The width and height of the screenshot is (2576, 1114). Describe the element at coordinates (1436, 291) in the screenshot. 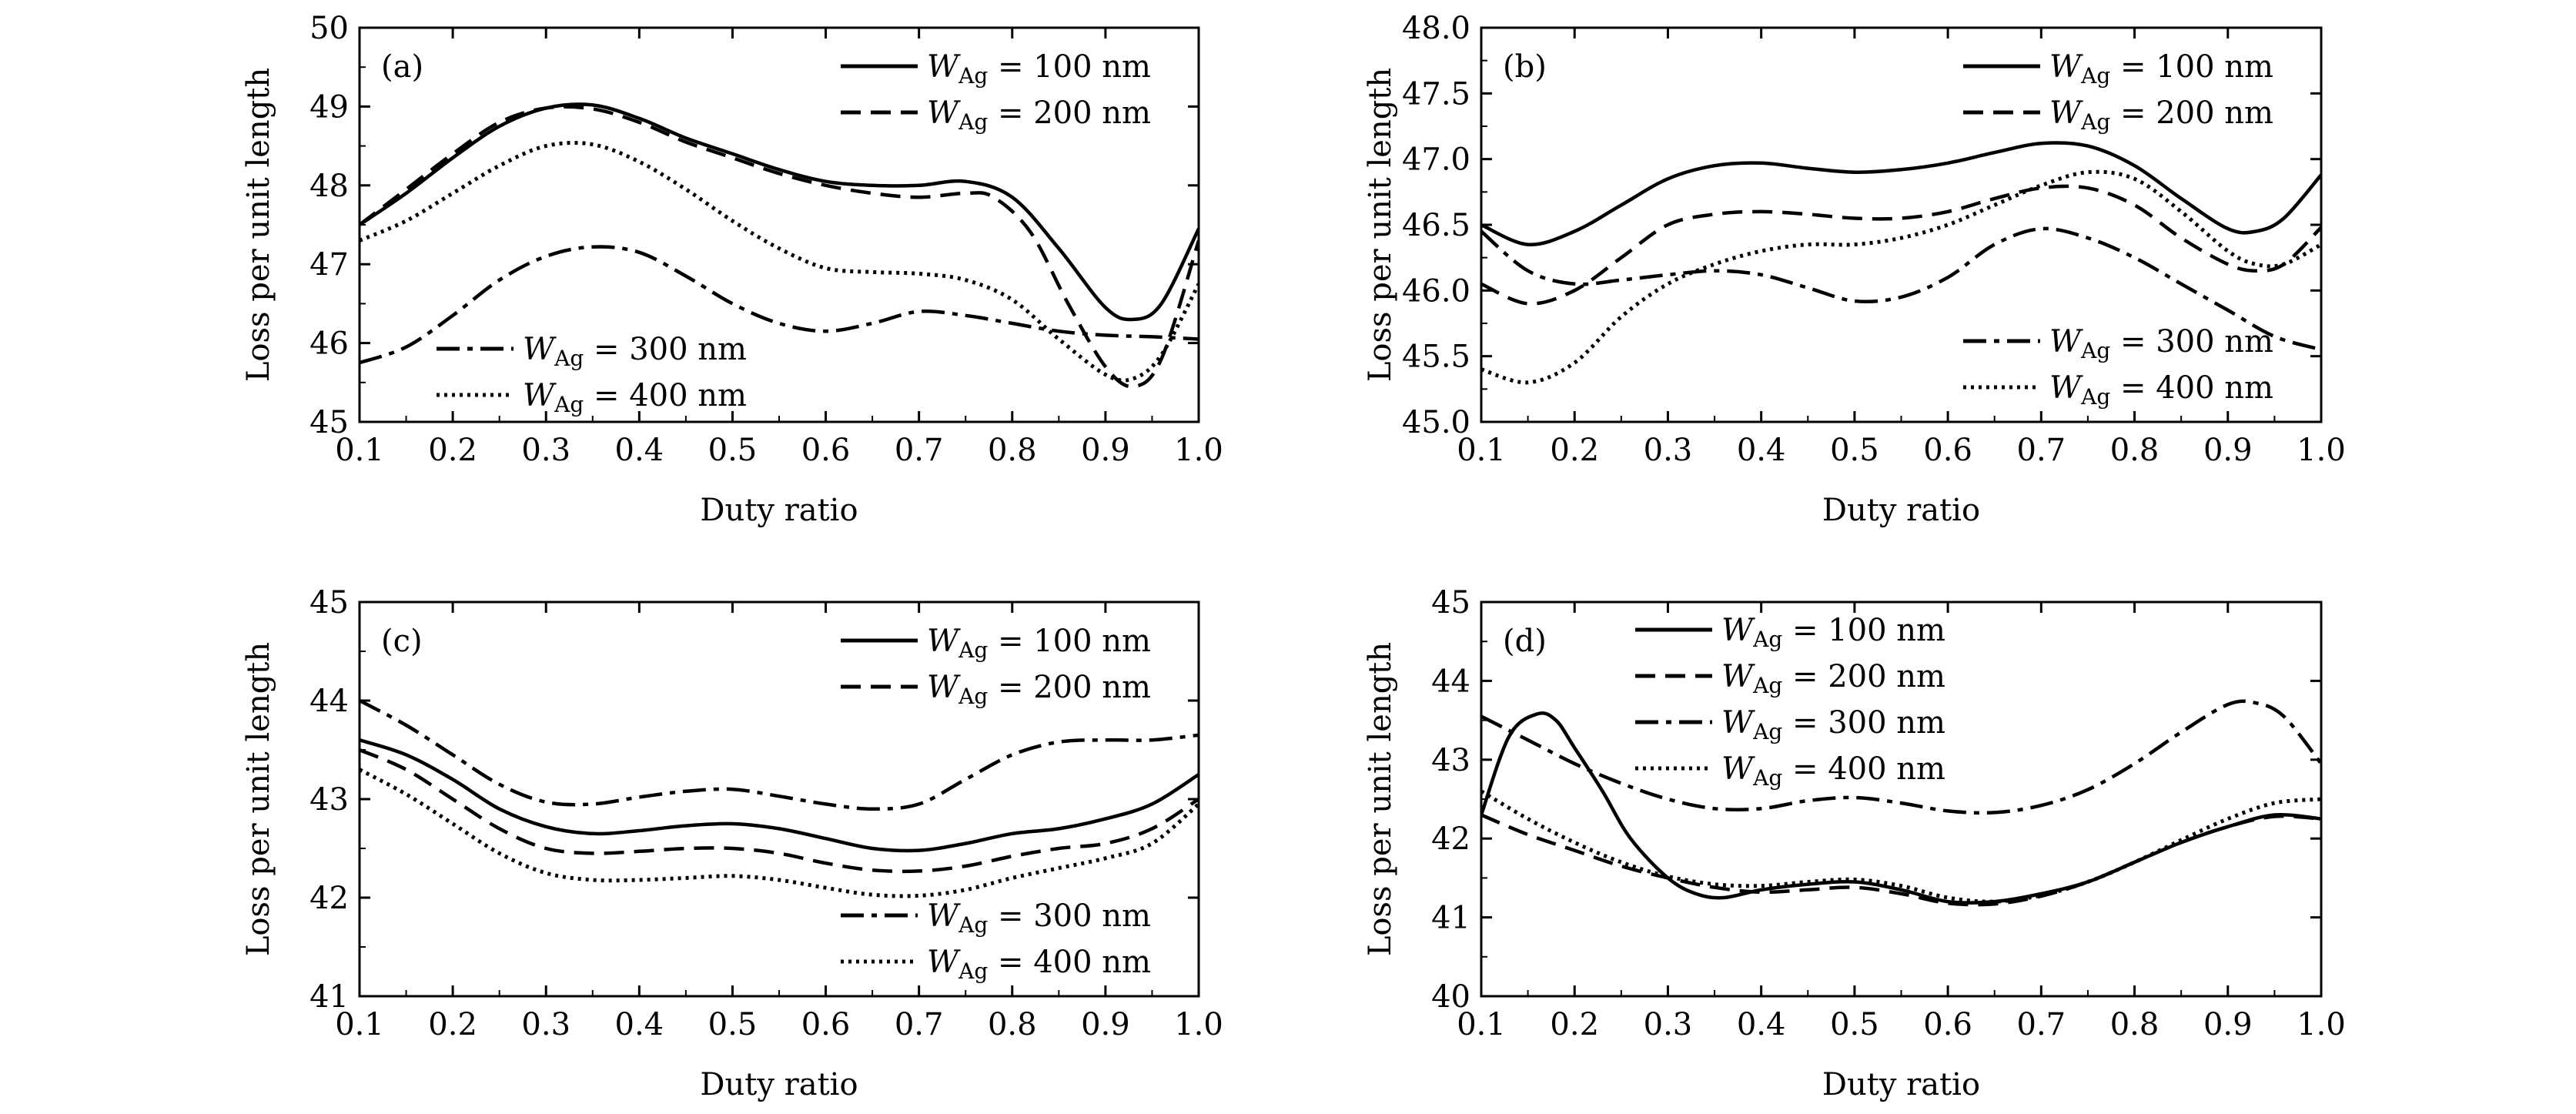

I see `y-tick-label: 46.0` at that location.